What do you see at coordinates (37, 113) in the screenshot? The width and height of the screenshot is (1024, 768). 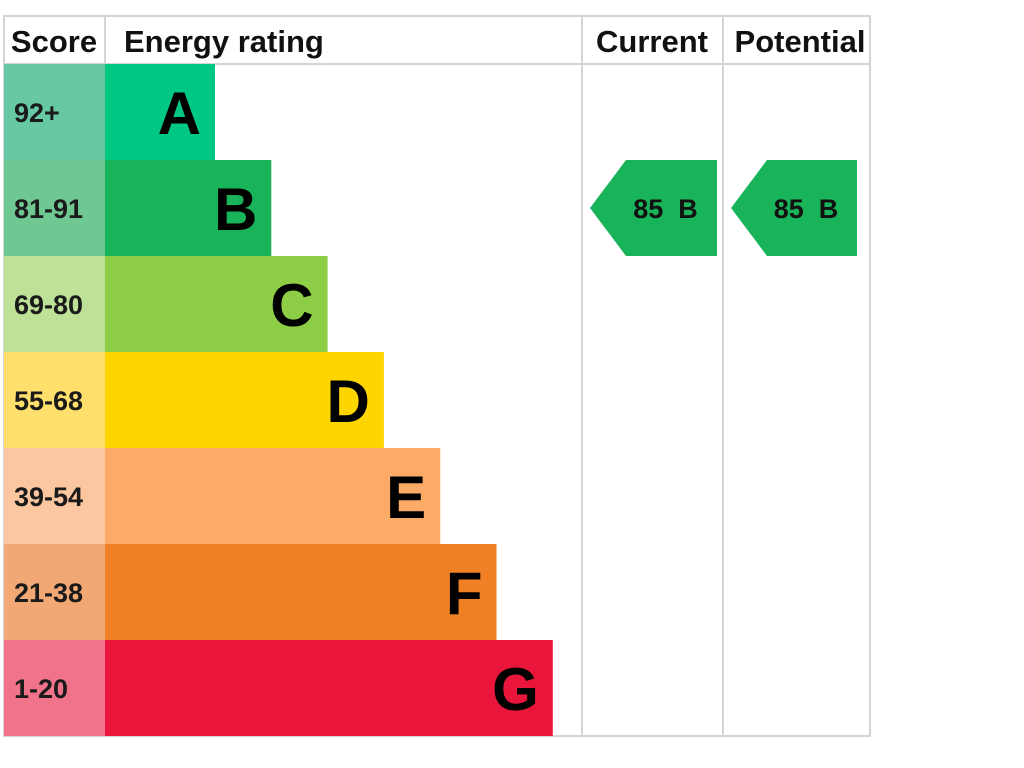 I see `score-label-a: 92+` at bounding box center [37, 113].